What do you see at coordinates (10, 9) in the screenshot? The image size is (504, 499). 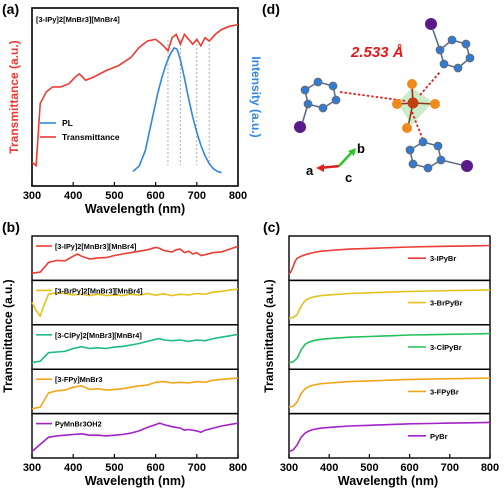 I see `panel-a-letter: (a)` at bounding box center [10, 9].